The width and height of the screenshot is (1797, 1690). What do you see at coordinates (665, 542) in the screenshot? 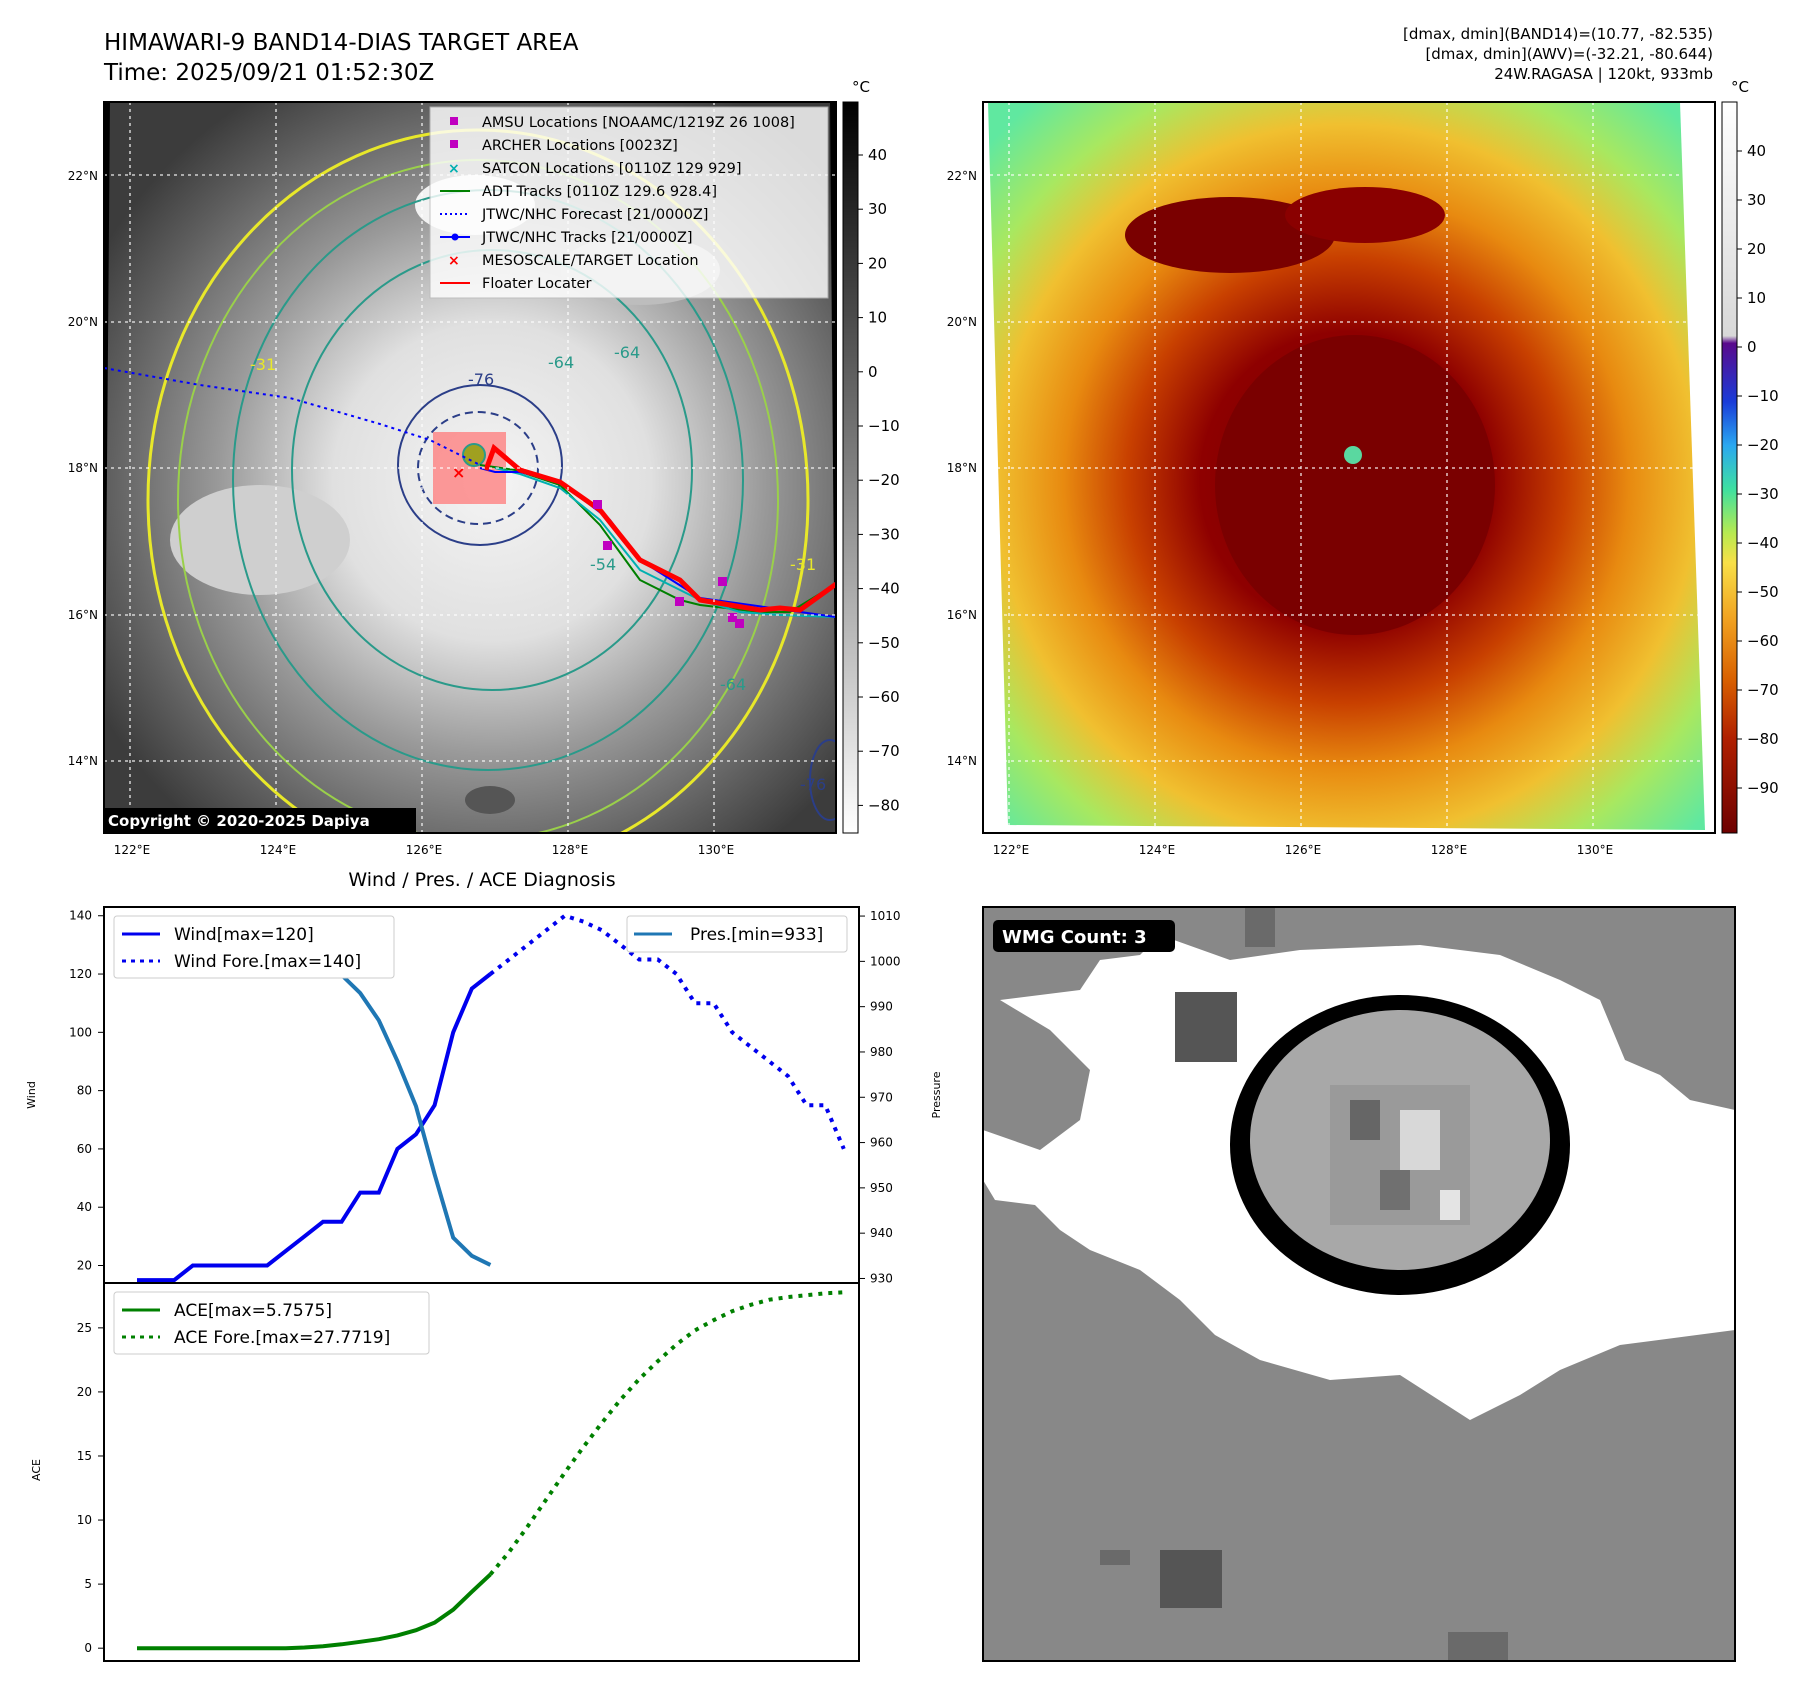
I see `satcon-track` at bounding box center [665, 542].